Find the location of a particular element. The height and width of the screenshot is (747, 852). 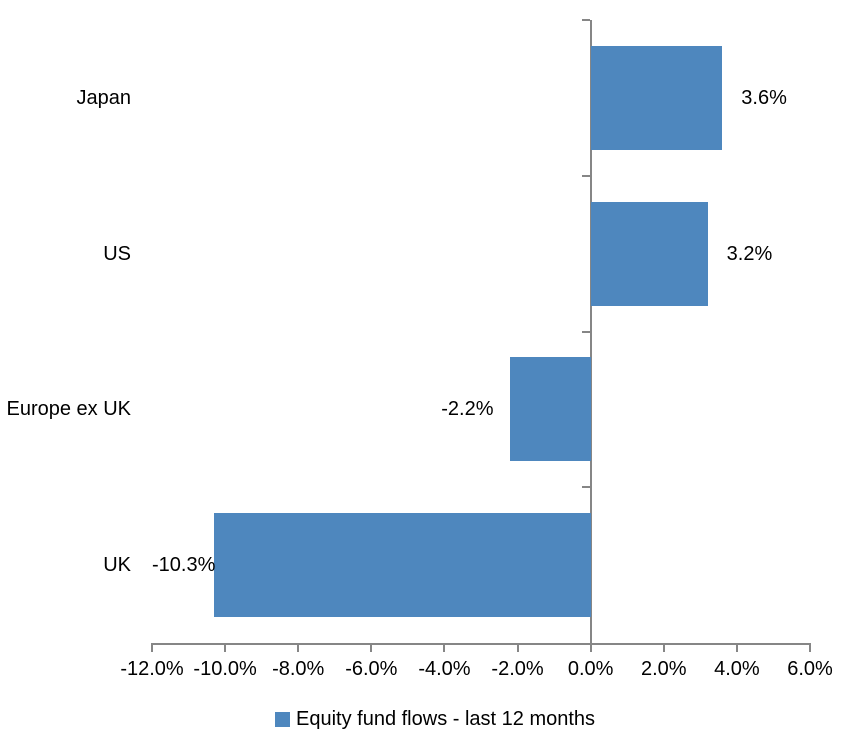

legend-label: Equity fund flows - last 12 months is located at coordinates (446, 719).